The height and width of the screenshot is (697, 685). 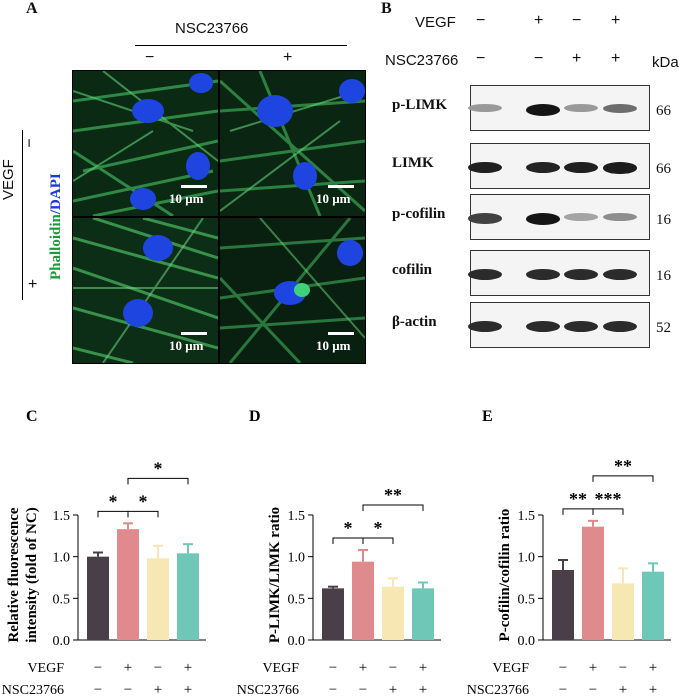 I want to click on vegf-sign-1-2: −, so click(x=393, y=668).